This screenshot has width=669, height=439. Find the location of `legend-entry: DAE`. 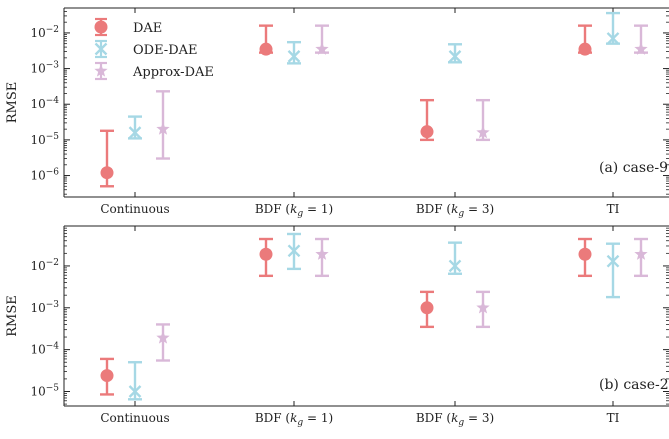

legend-entry: DAE is located at coordinates (128, 27).